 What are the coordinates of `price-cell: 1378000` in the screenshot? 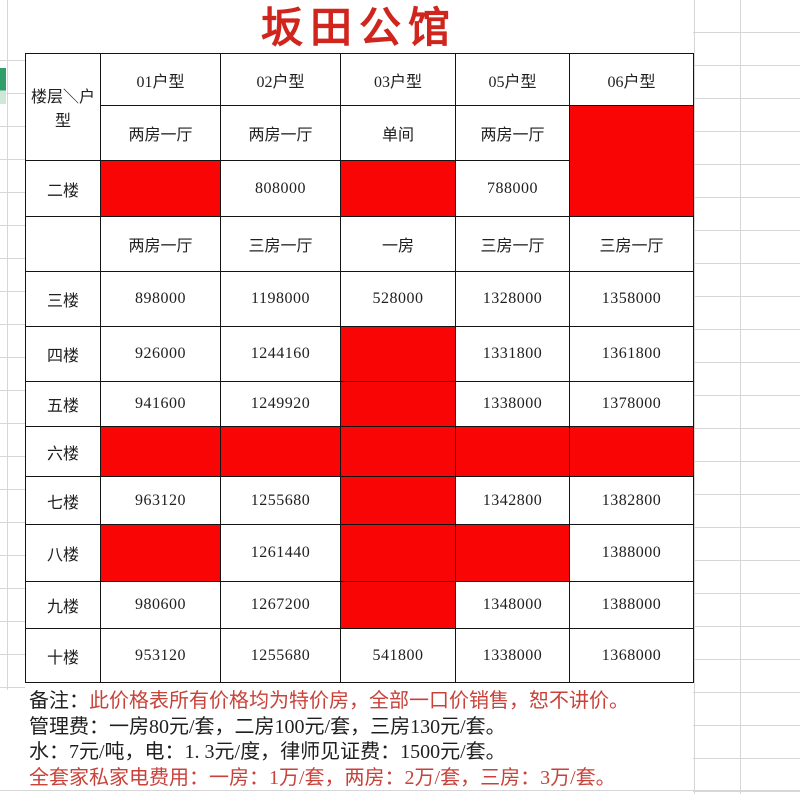 It's located at (631, 404).